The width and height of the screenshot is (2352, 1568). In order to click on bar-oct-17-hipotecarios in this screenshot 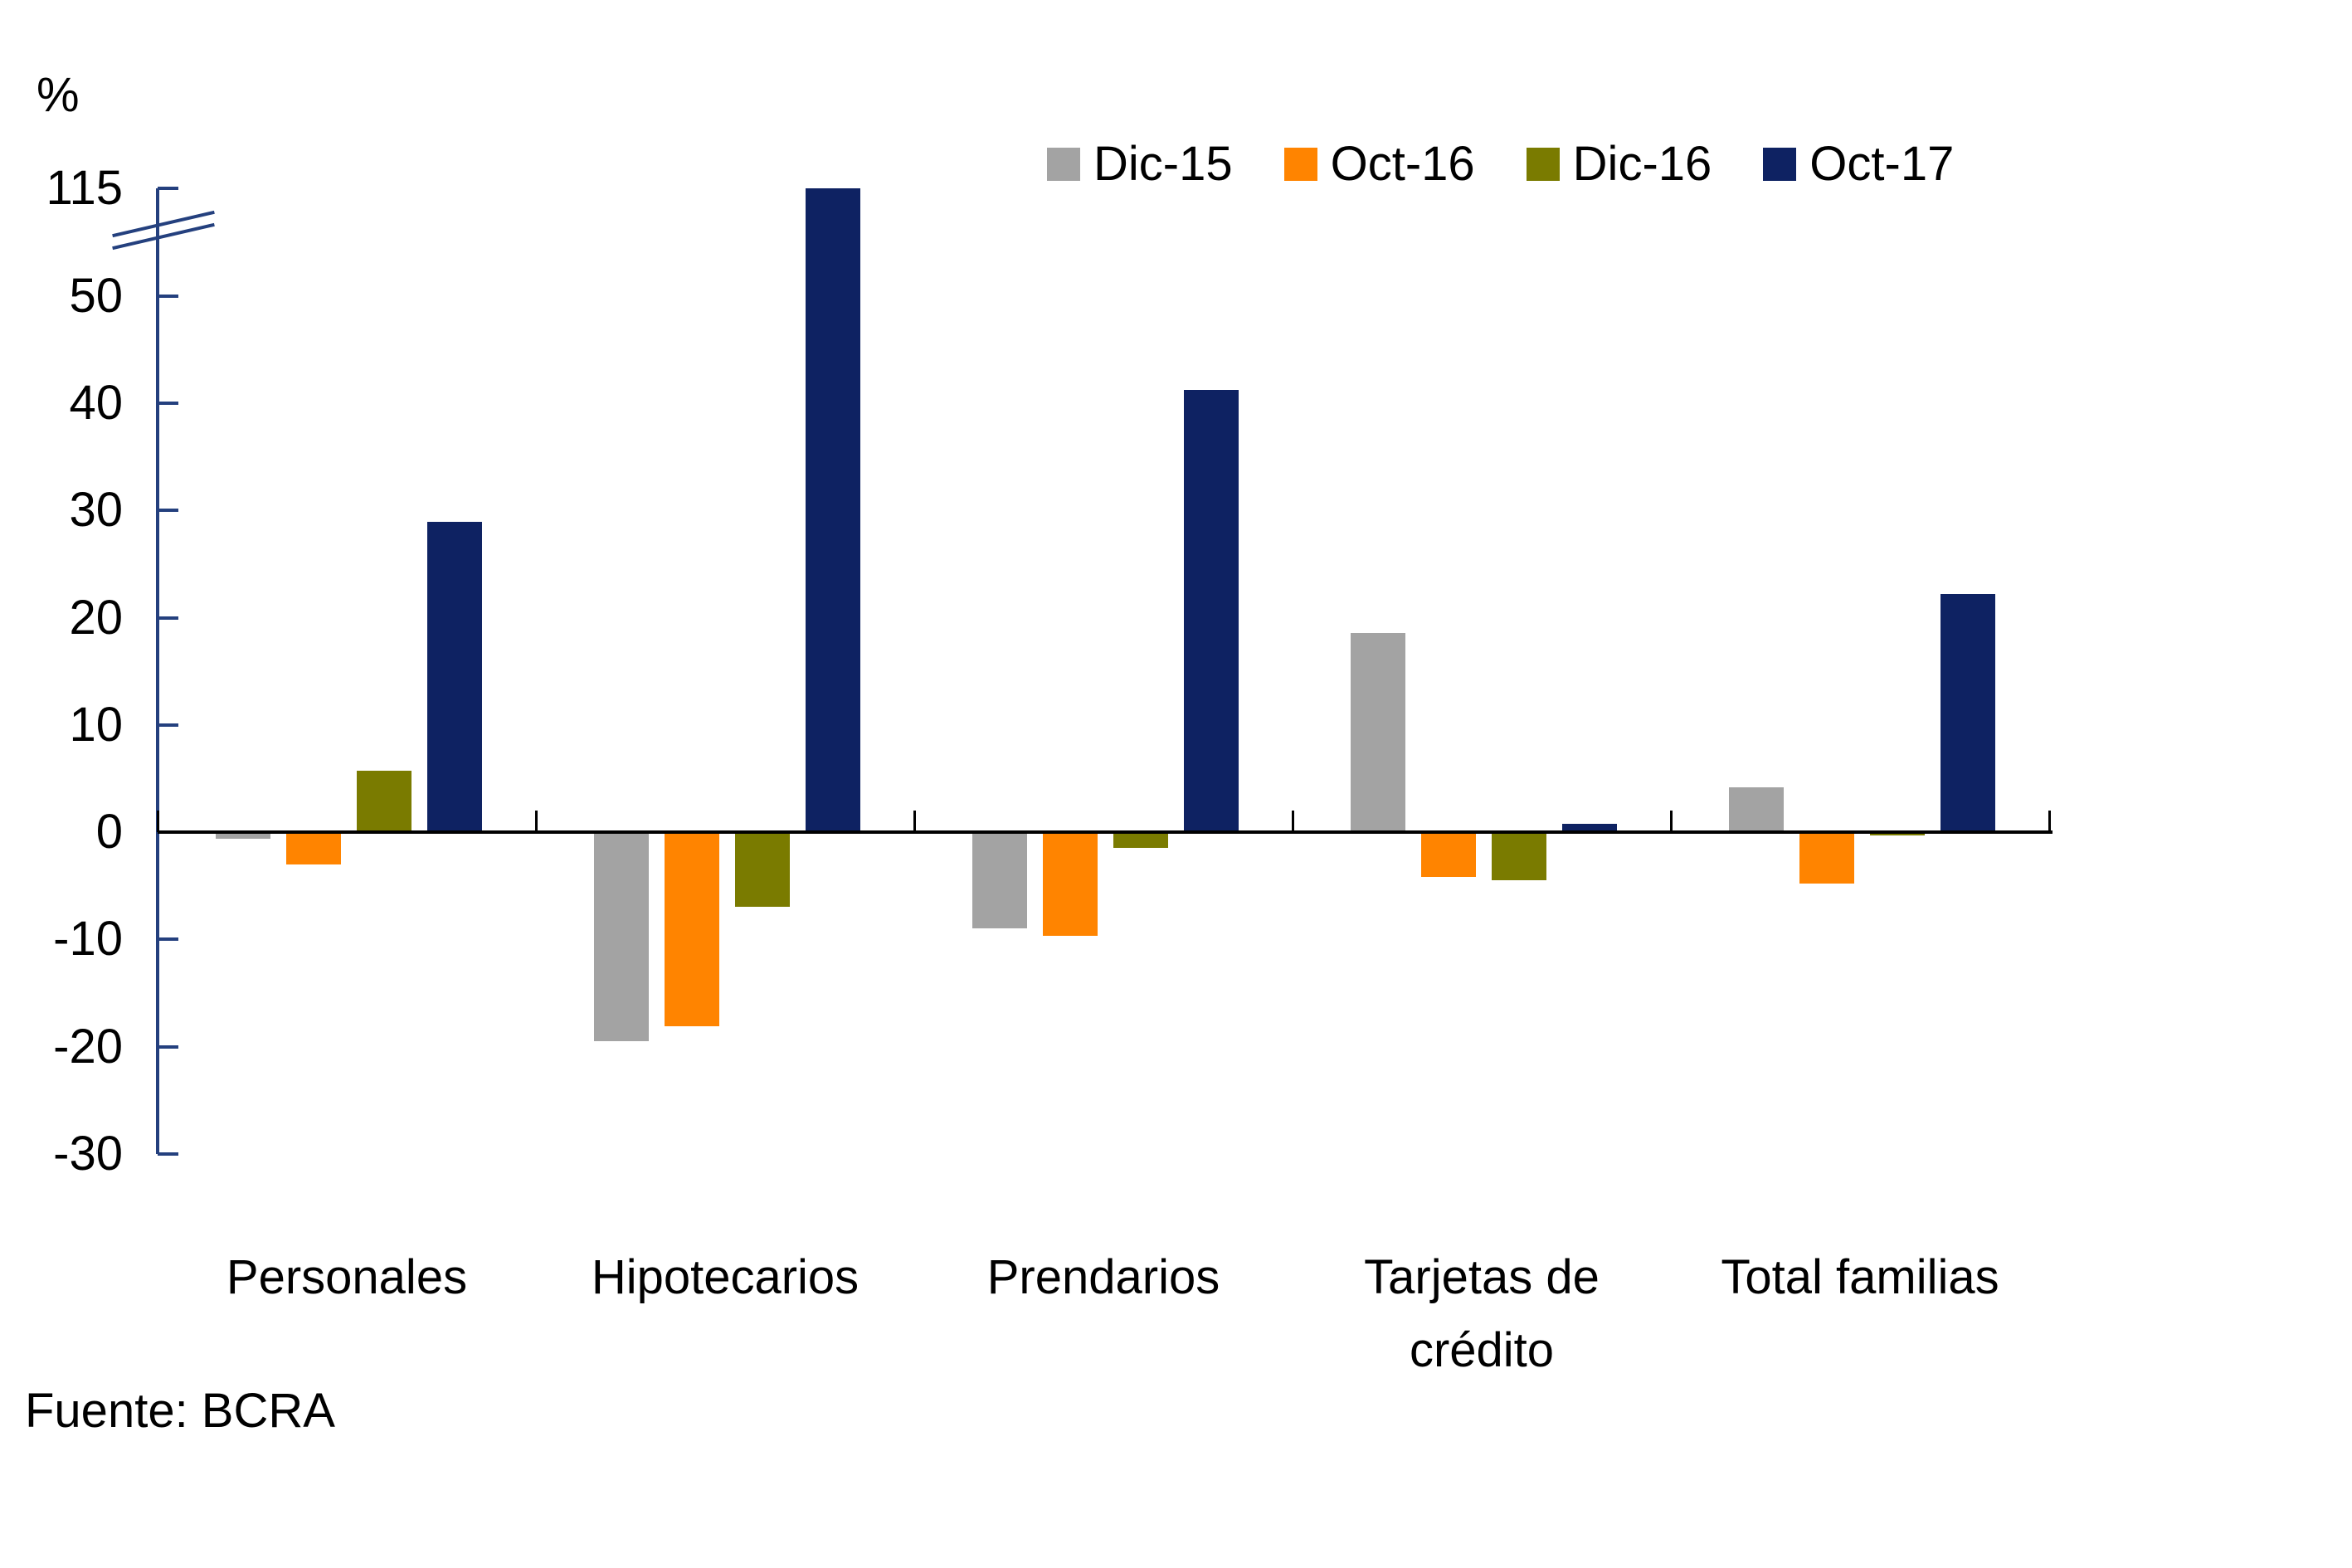, I will do `click(833, 510)`.